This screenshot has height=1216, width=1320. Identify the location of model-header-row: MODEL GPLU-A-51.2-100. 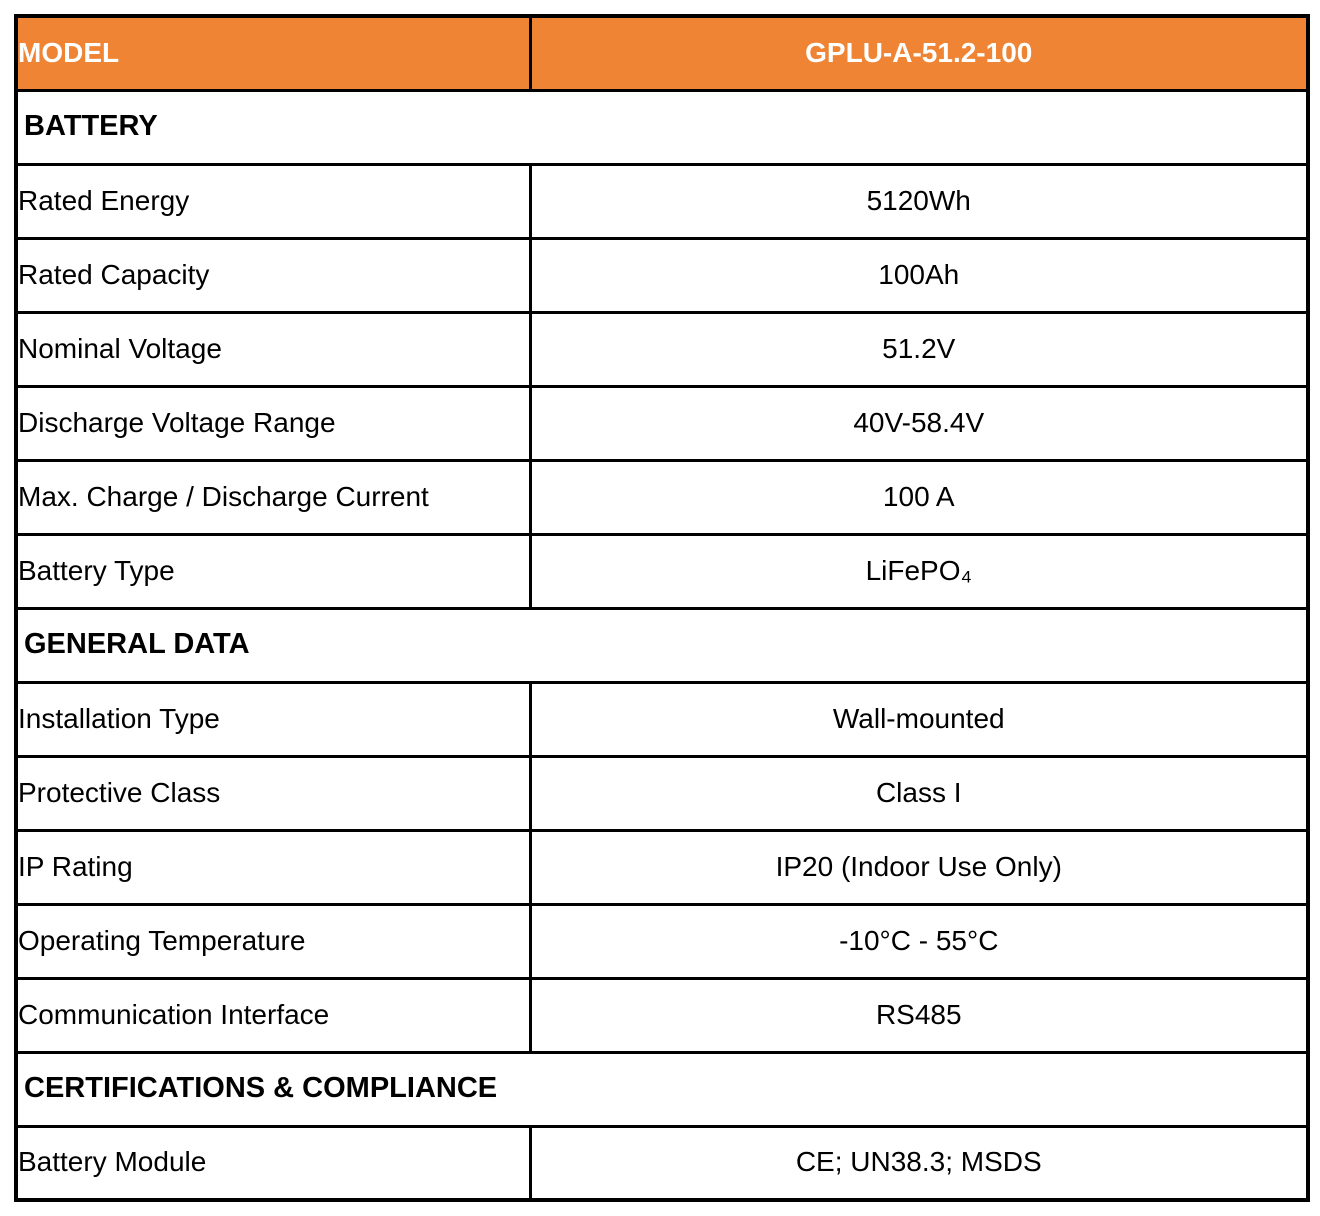
(662, 53).